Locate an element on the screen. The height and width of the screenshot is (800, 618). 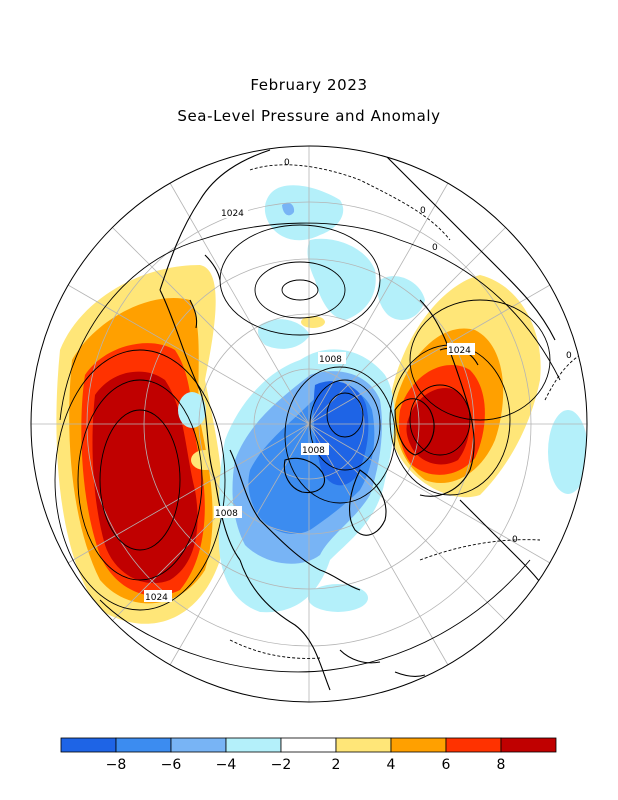
colorbar-tick-label: −8 is located at coordinates (116, 765).